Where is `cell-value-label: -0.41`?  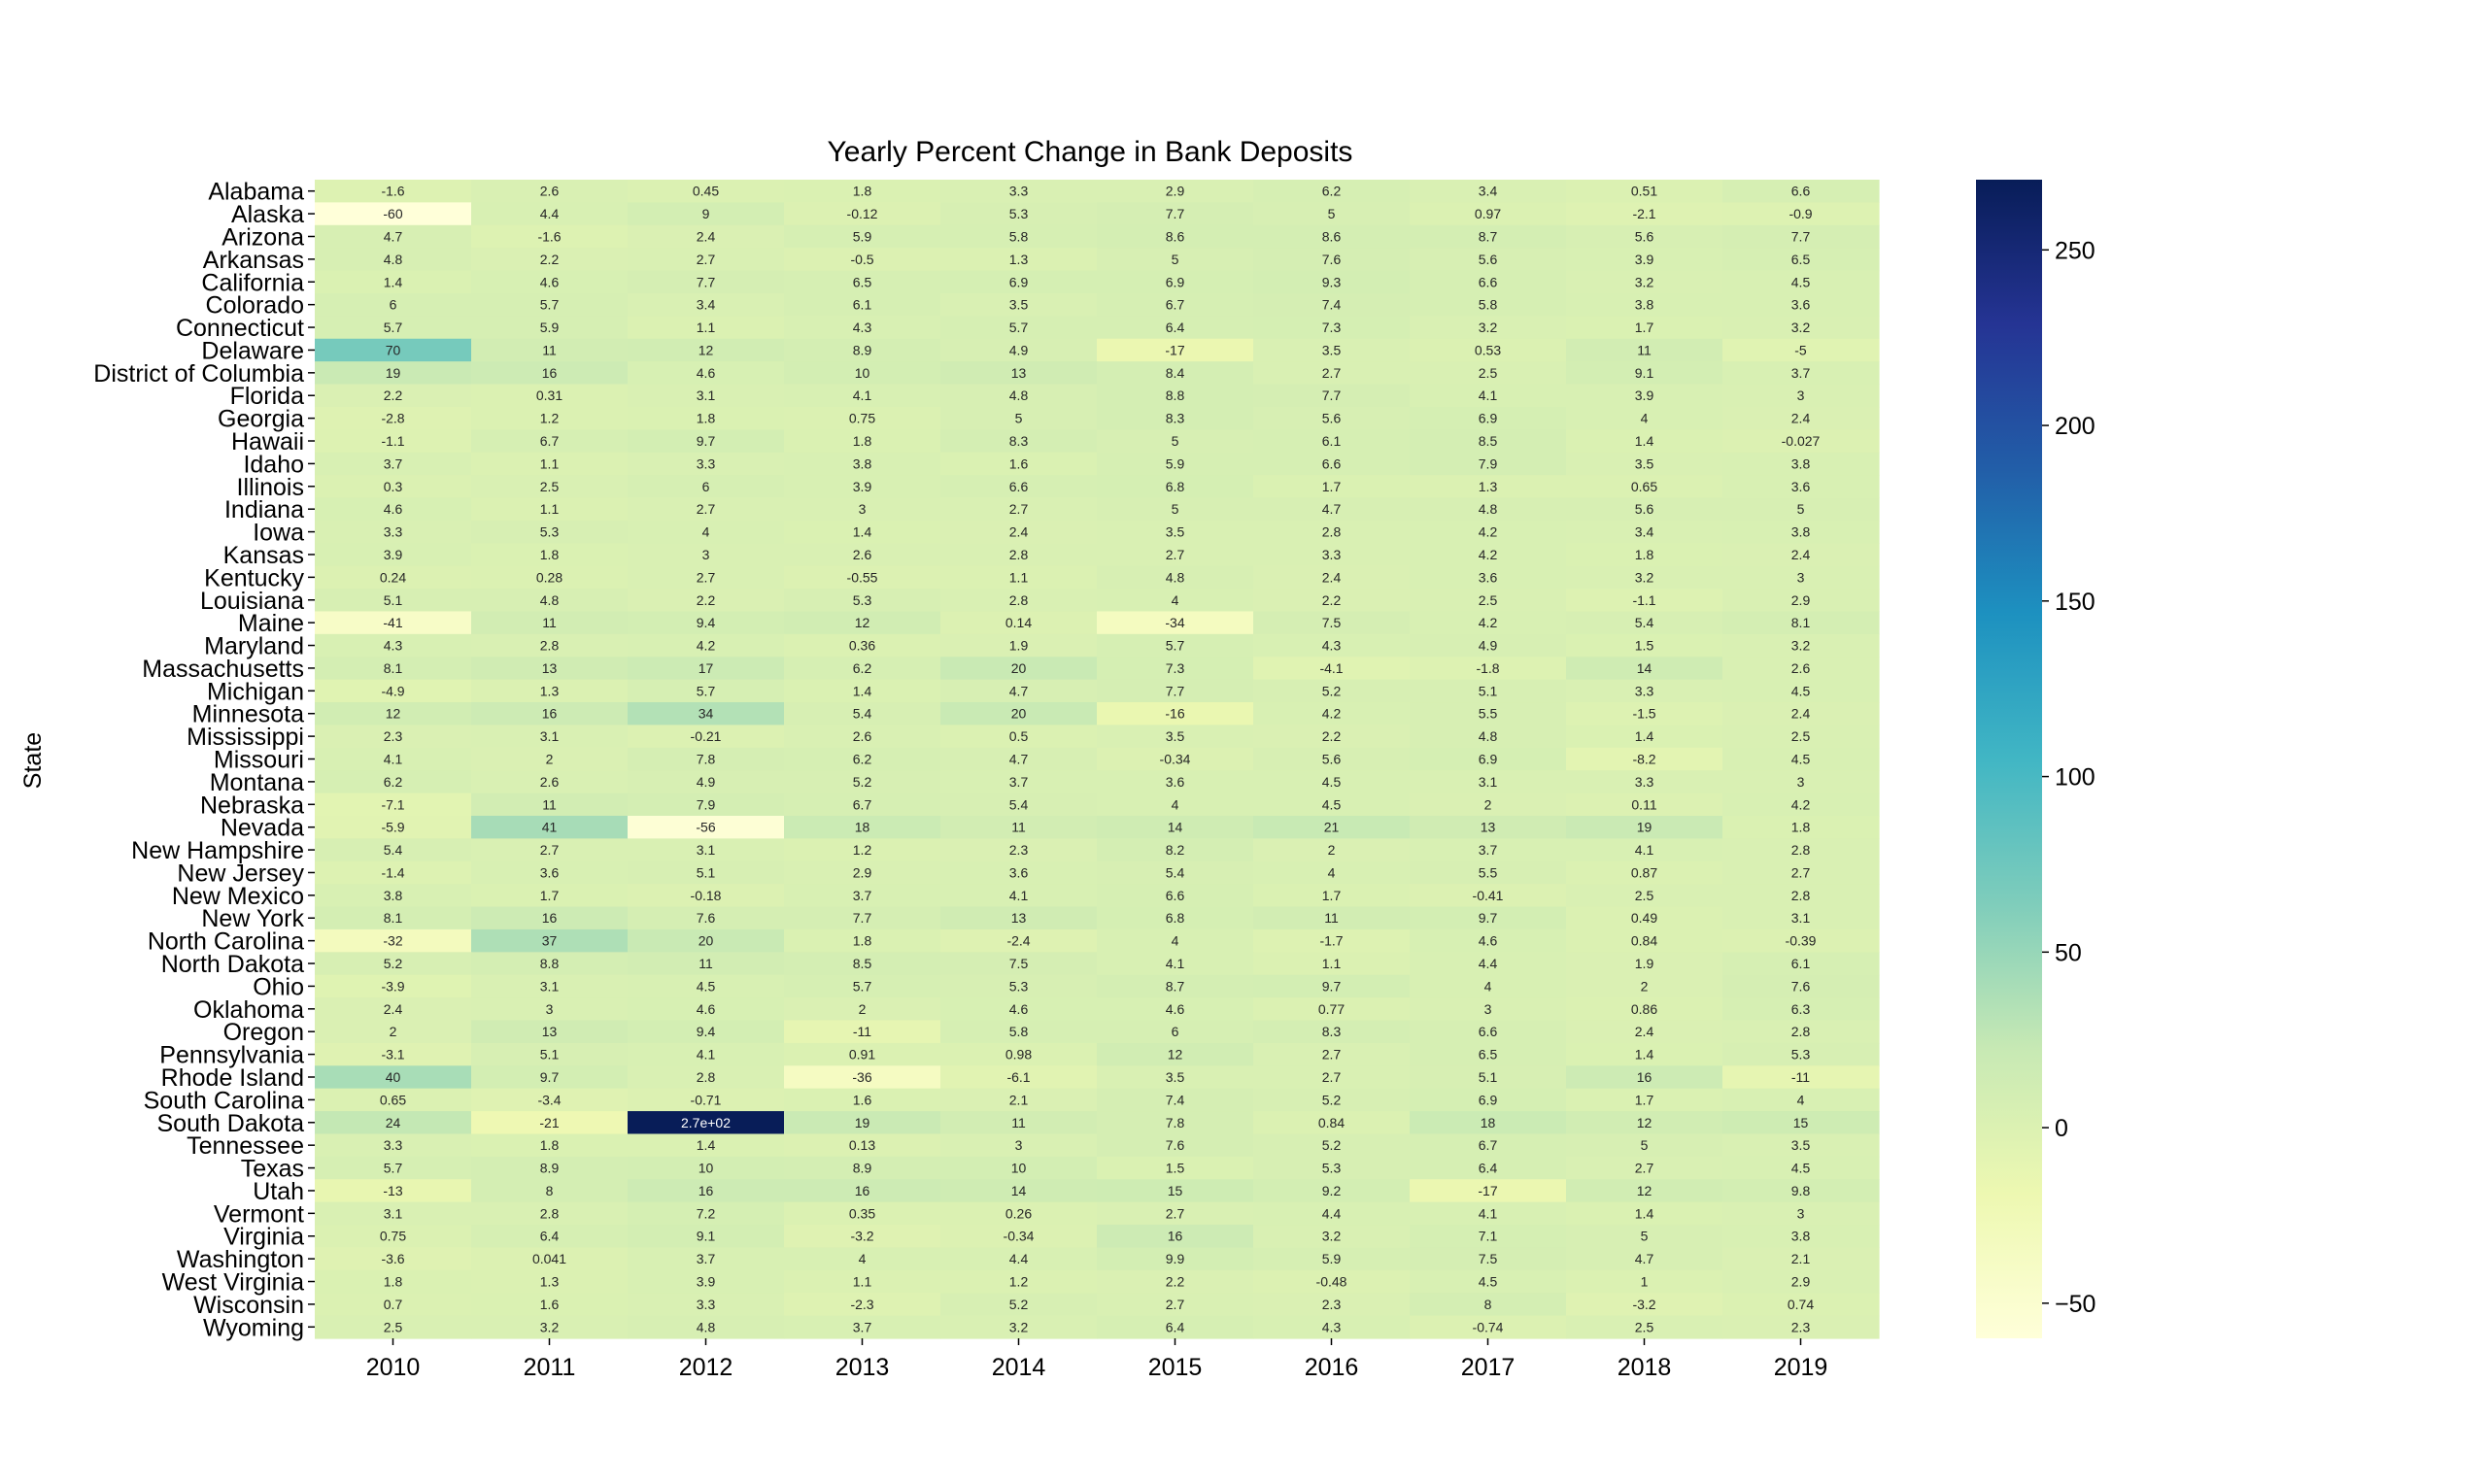
cell-value-label: -0.41 is located at coordinates (1488, 895).